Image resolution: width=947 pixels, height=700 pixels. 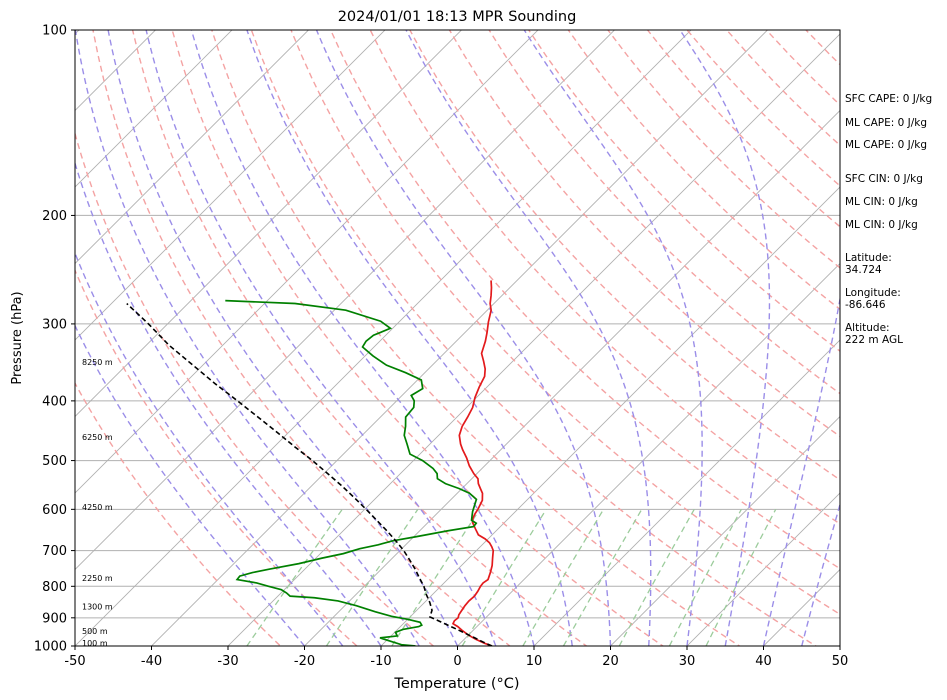 I want to click on x-tick-label: -30, so click(x=227, y=661).